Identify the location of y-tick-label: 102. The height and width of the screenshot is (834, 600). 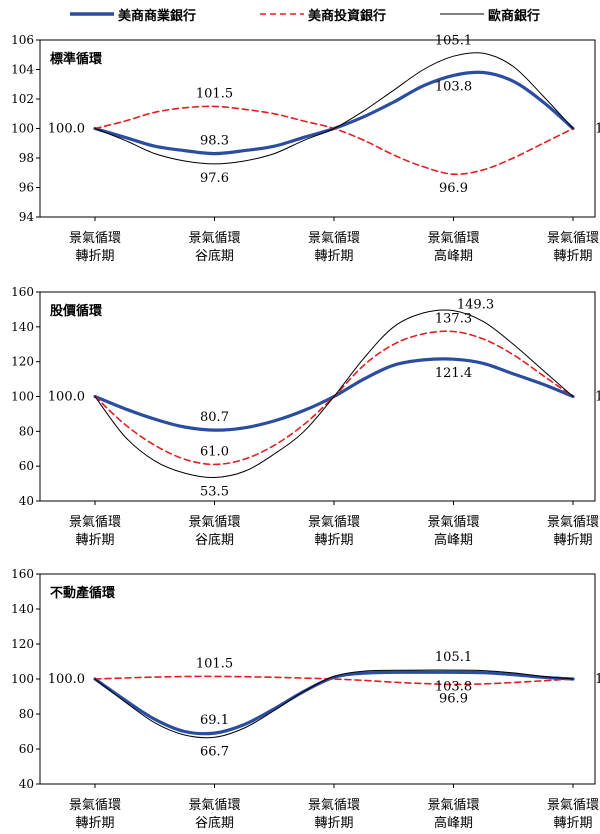
(22, 99).